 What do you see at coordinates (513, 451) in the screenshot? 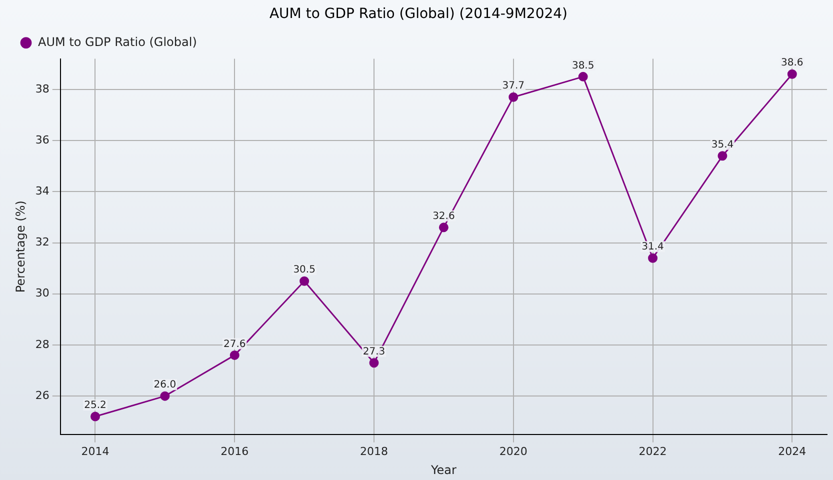
I see `x-tick-label: 2020` at bounding box center [513, 451].